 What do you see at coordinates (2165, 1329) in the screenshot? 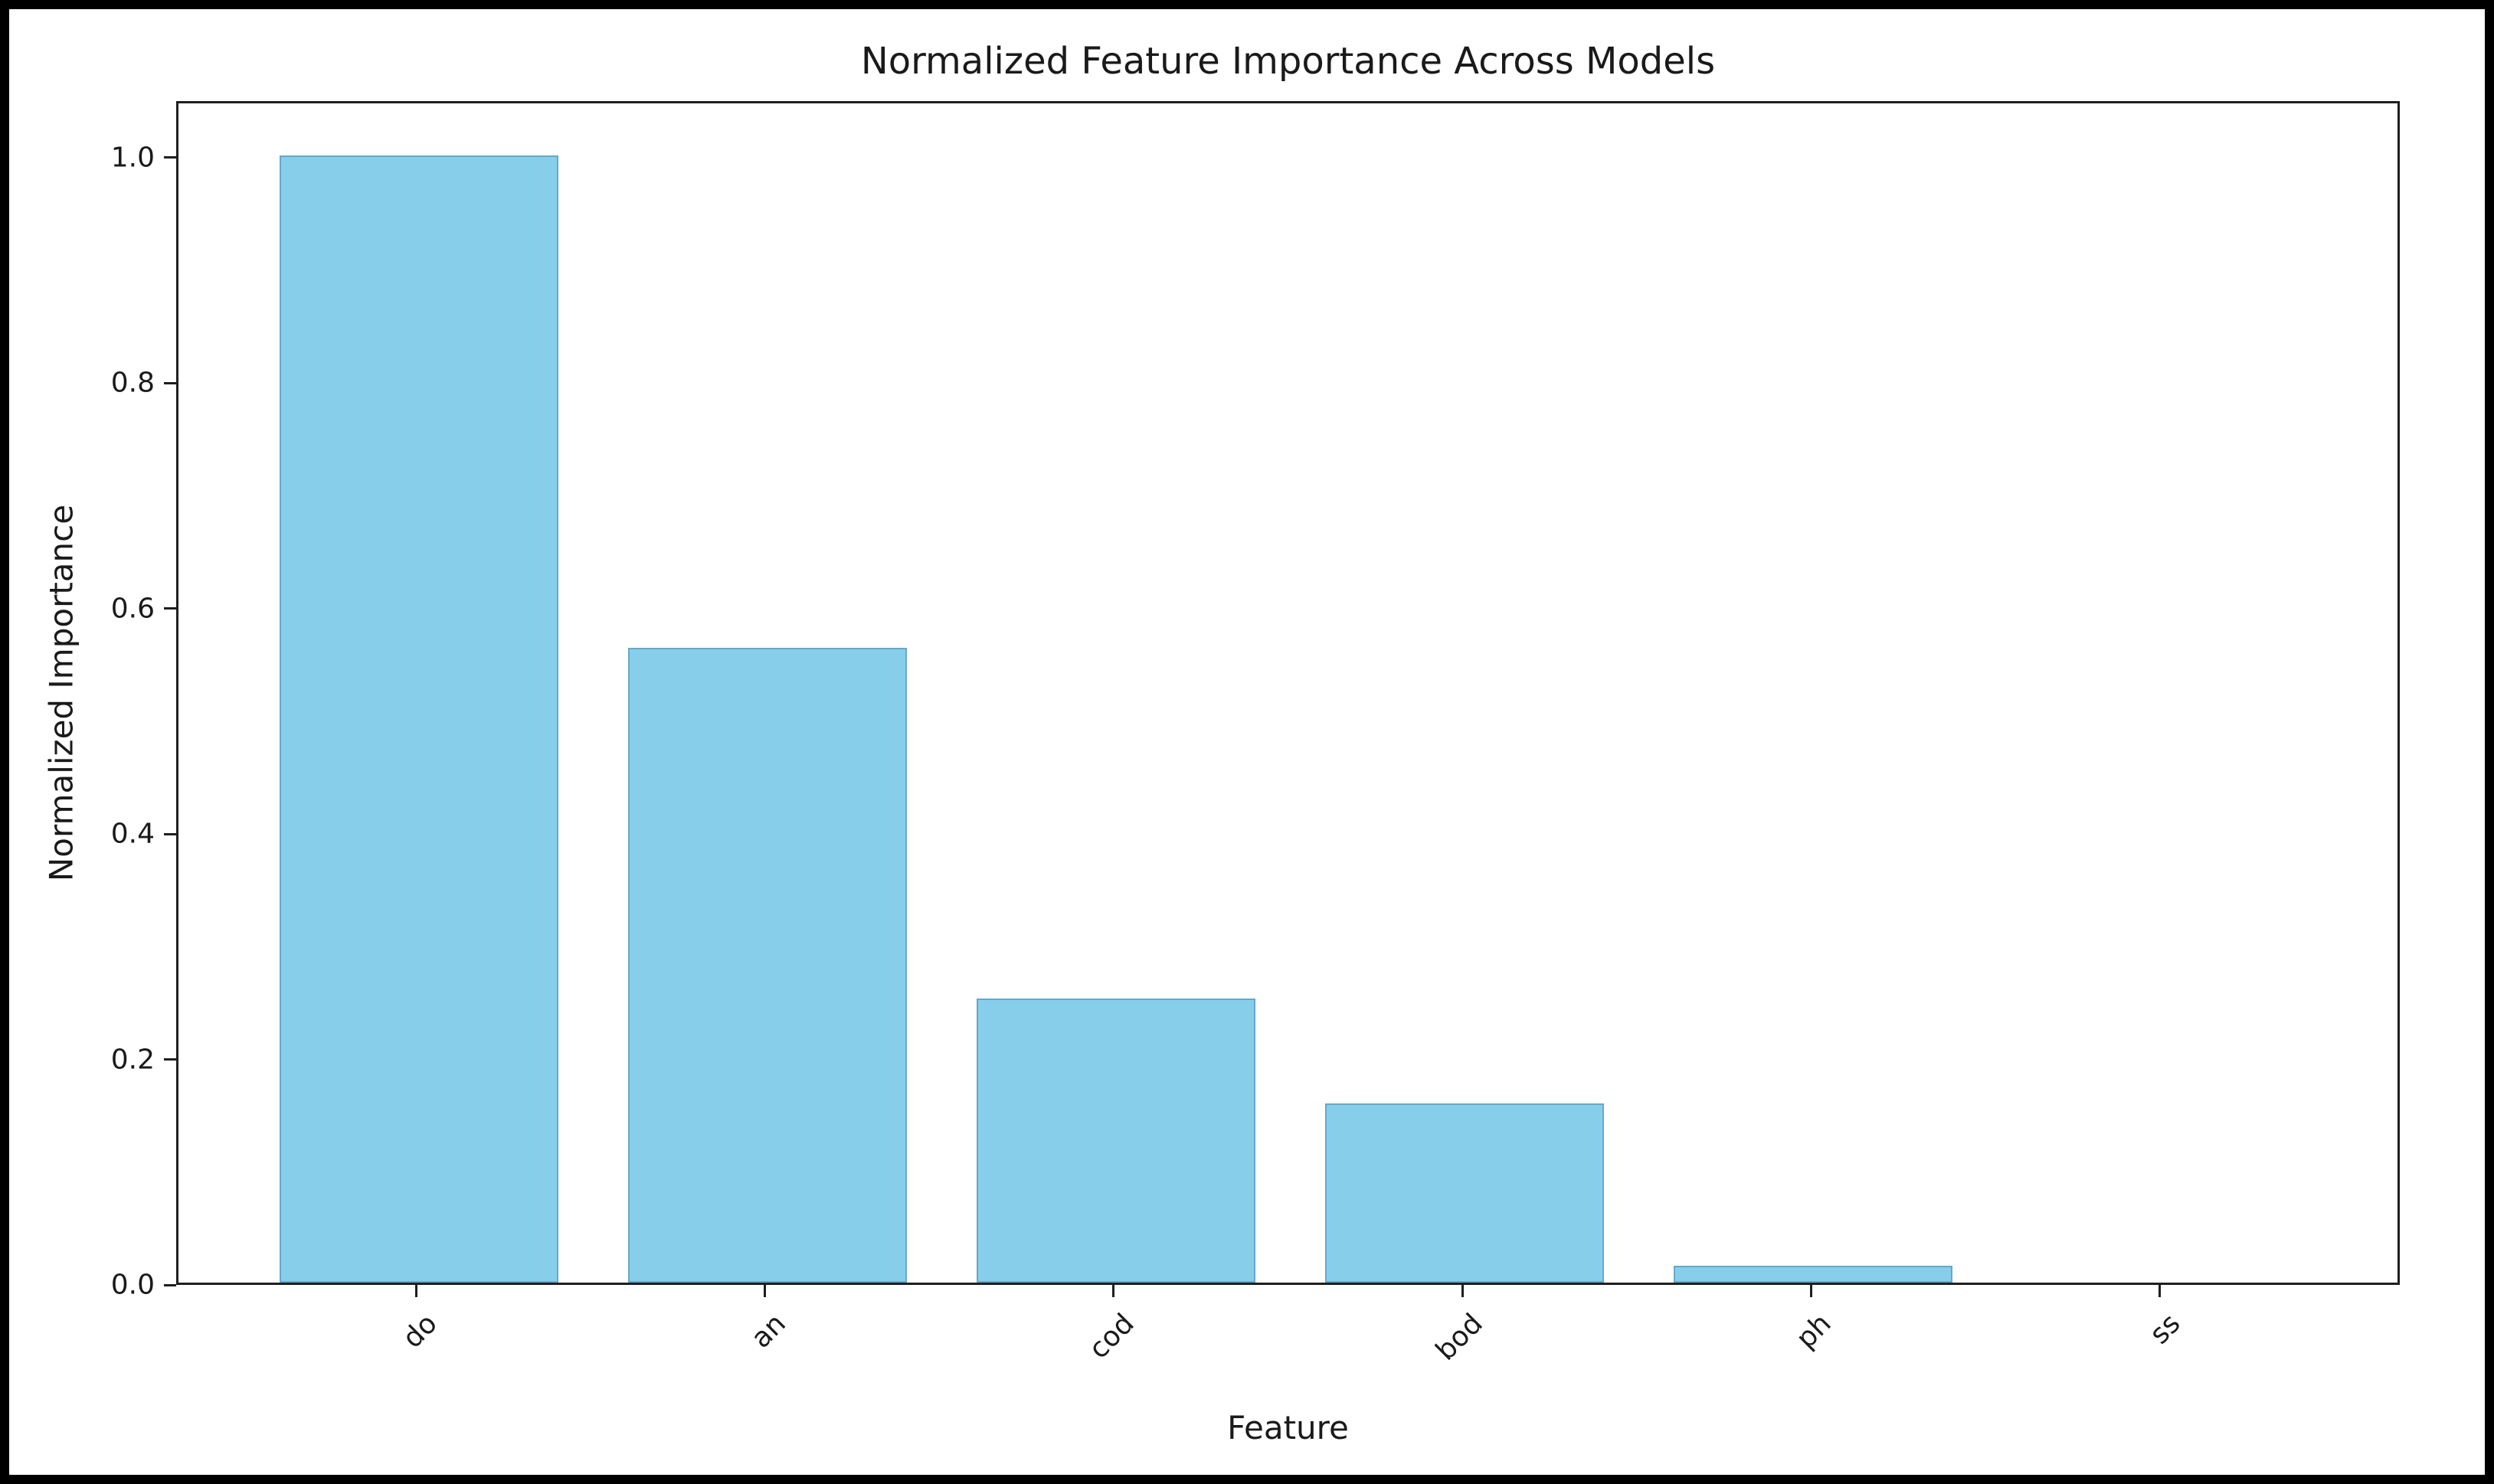
I see `x-tick-label-ss: ss` at bounding box center [2165, 1329].